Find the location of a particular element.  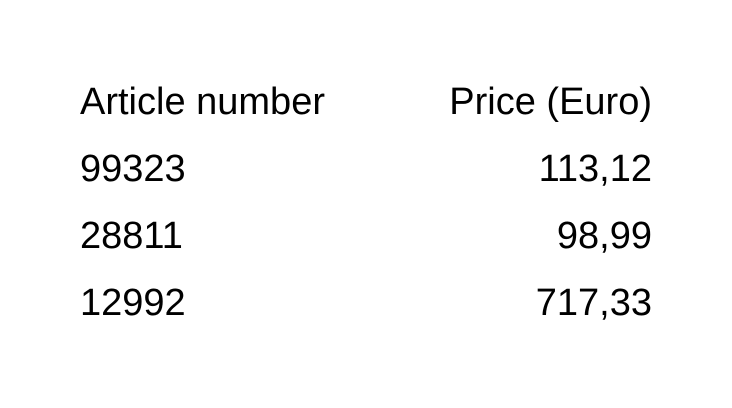

table-row: 28811 98,99 is located at coordinates (366, 235).